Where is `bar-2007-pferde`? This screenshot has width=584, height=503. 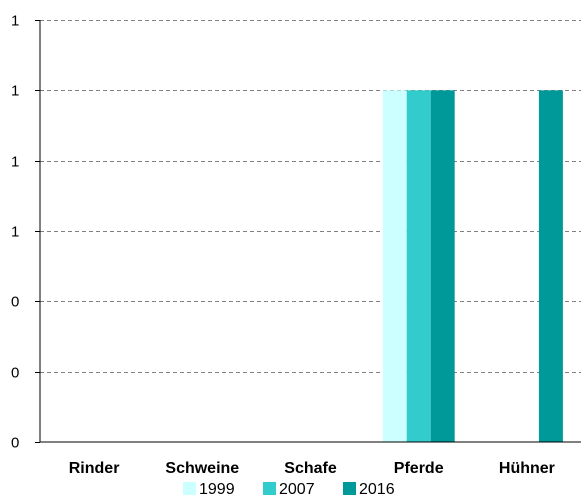 bar-2007-pferde is located at coordinates (418, 266).